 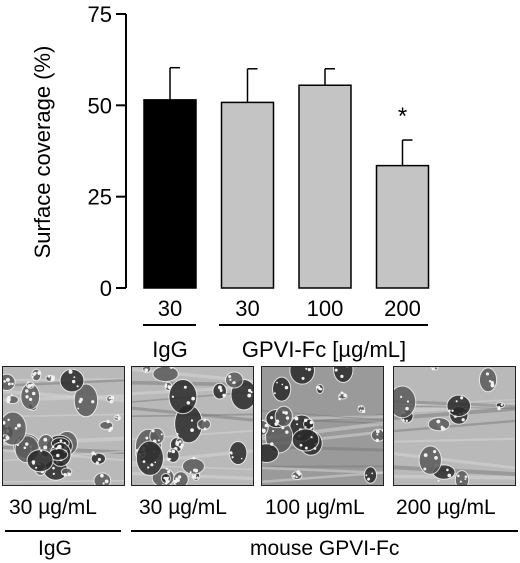 I want to click on y-tick-label: 25, so click(x=100, y=197).